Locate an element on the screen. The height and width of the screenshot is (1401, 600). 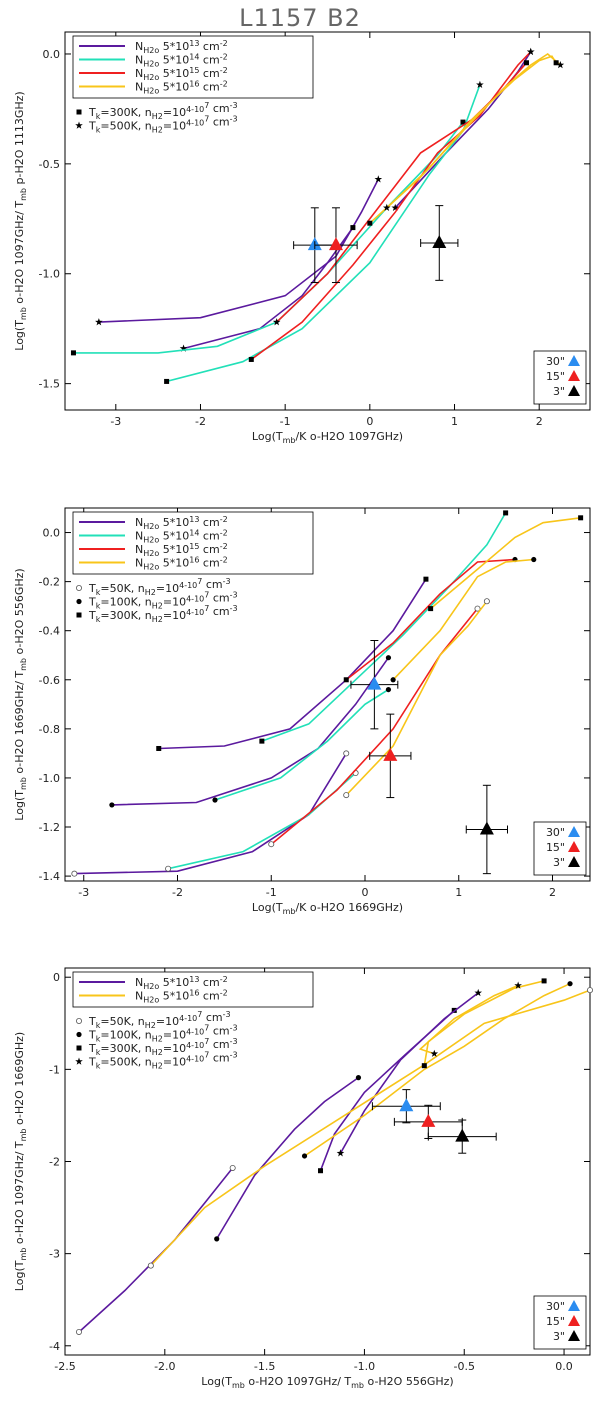
observation-legend-label: 30" is located at coordinates (555, 832).